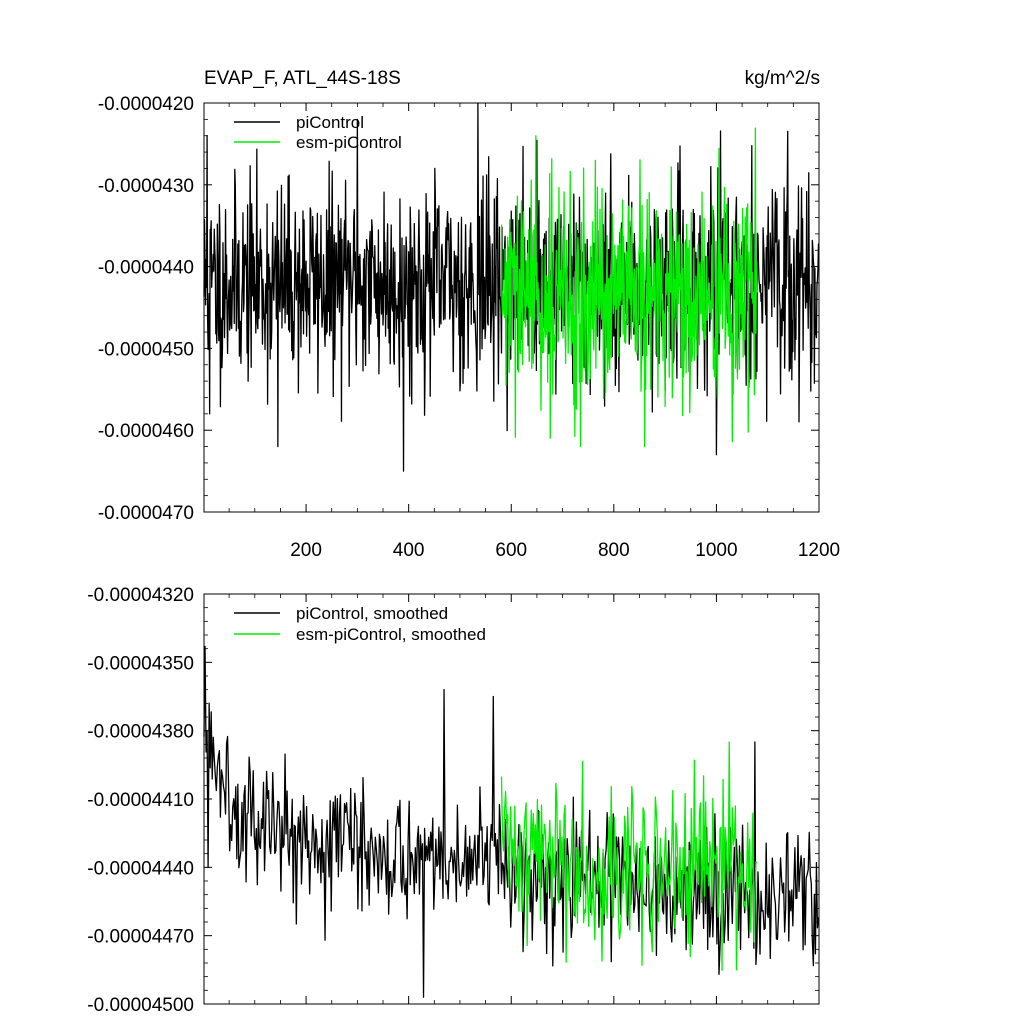  What do you see at coordinates (614, 550) in the screenshot?
I see `x-tick-label: 800` at bounding box center [614, 550].